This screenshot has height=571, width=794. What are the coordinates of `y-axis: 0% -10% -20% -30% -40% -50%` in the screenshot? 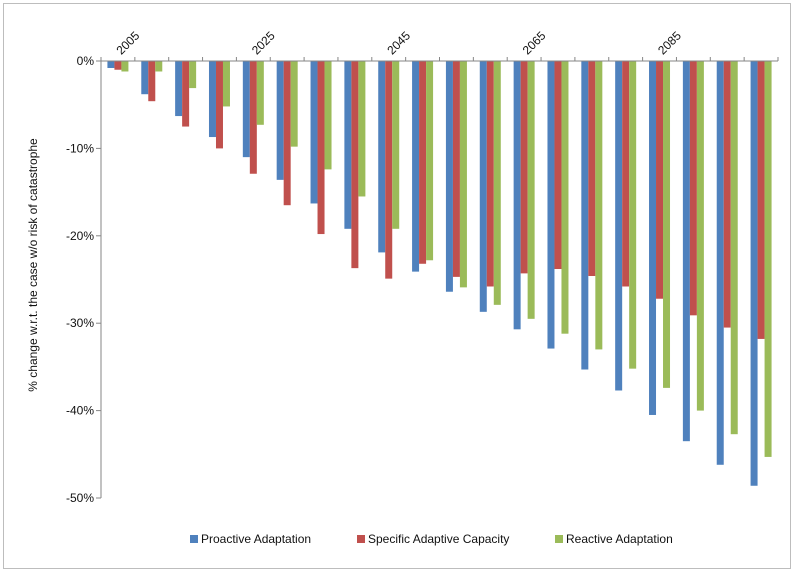 It's located at (84, 279).